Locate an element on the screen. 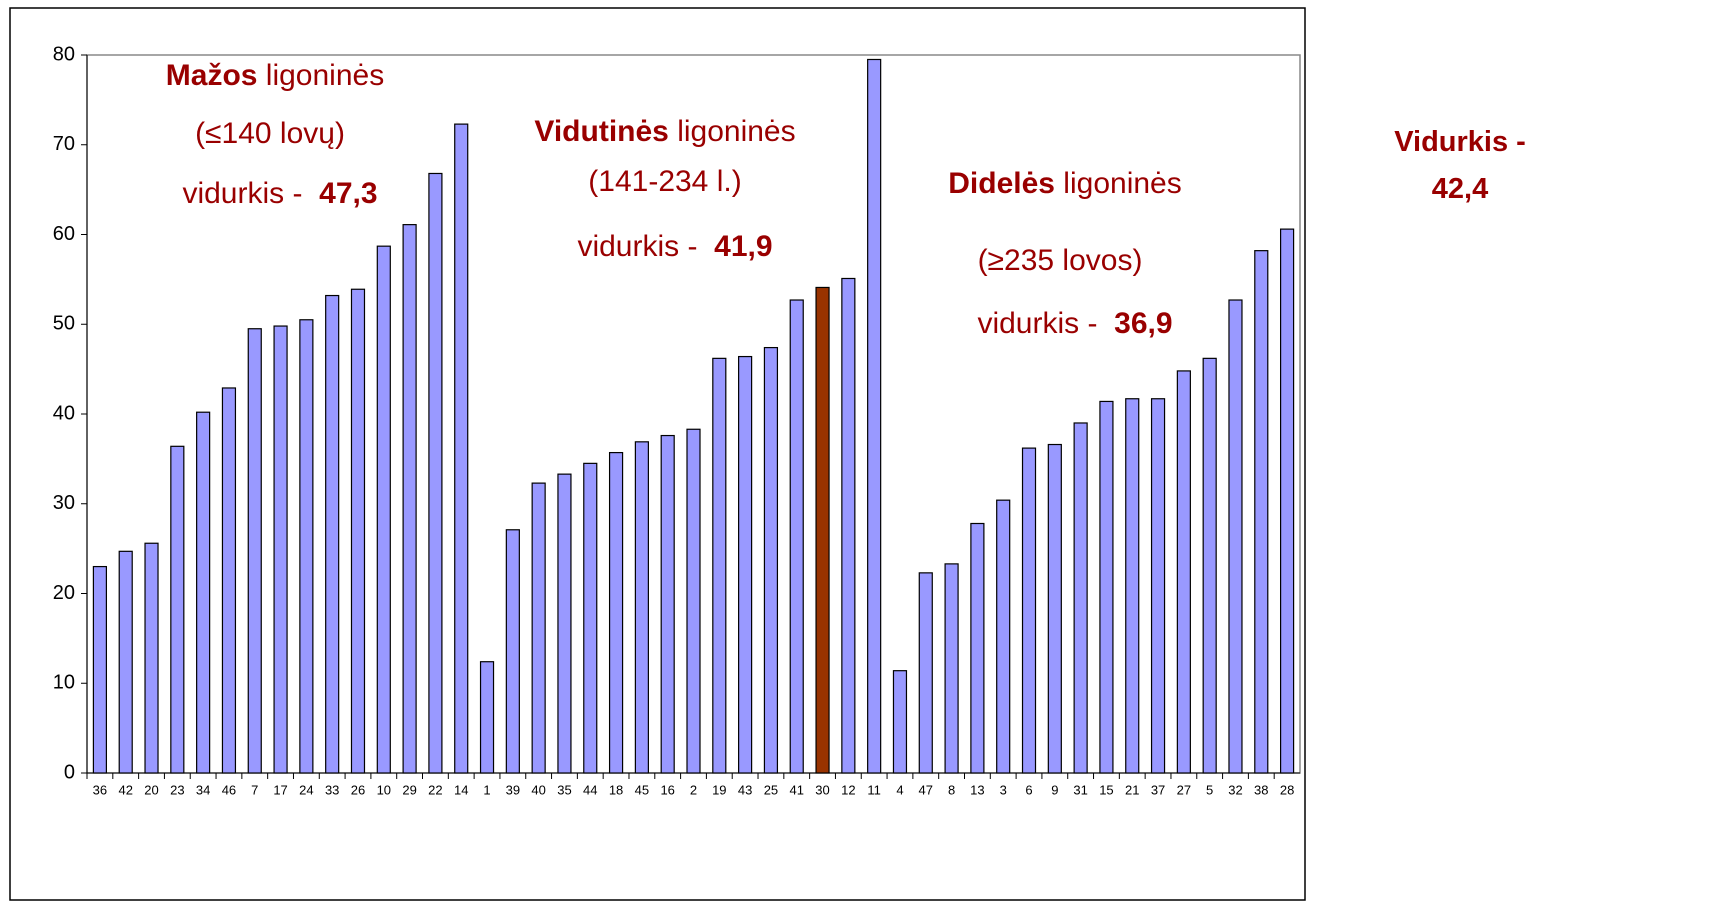  x-tick-label: 30 is located at coordinates (822, 789).